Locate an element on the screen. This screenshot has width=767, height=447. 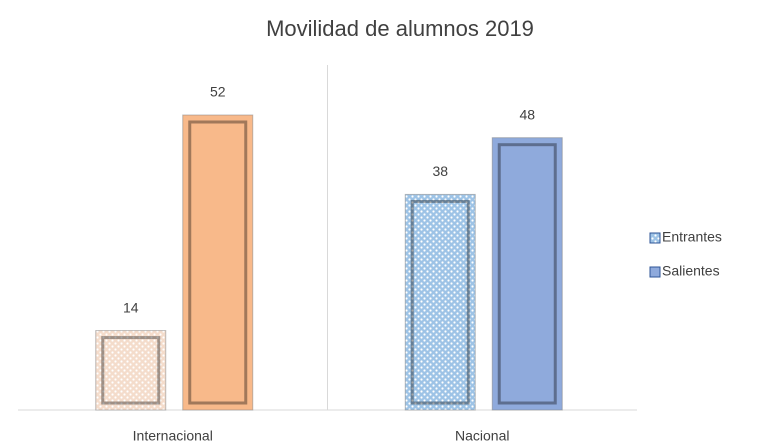
data-label: 38 is located at coordinates (440, 171).